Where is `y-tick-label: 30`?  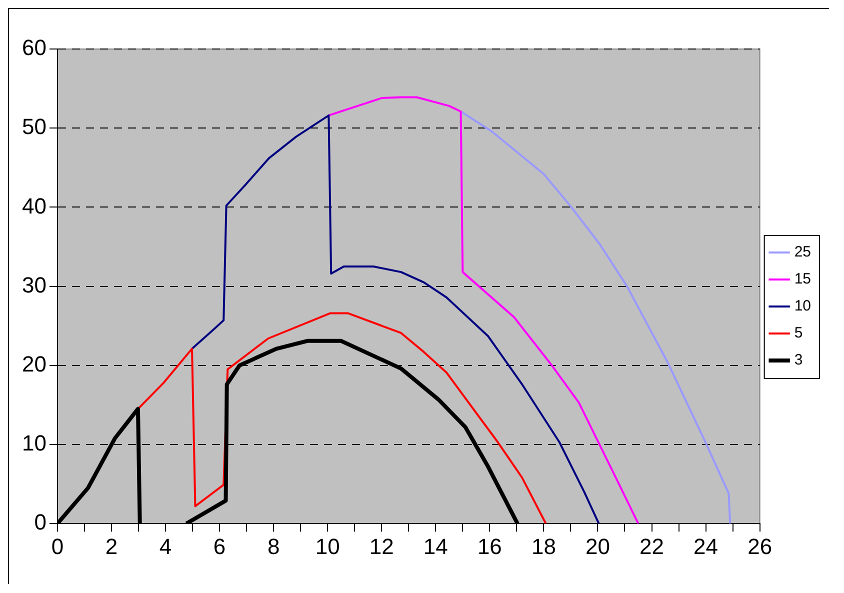
y-tick-label: 30 is located at coordinates (34, 285).